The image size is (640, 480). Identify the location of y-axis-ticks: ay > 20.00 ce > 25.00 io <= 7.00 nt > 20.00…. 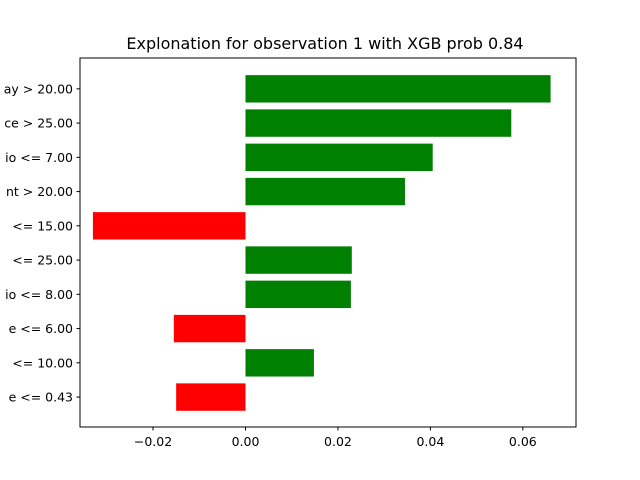
(42, 243).